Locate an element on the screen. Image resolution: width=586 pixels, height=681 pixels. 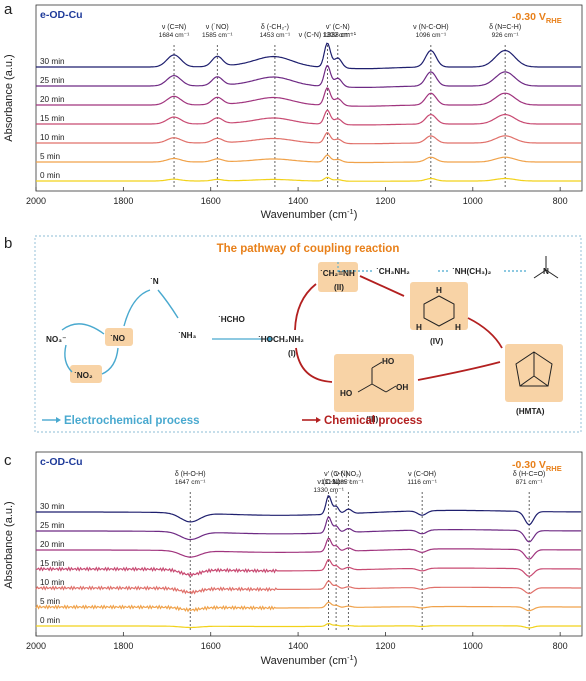
arrow-no3-no2 is located at coordinates (68, 358).